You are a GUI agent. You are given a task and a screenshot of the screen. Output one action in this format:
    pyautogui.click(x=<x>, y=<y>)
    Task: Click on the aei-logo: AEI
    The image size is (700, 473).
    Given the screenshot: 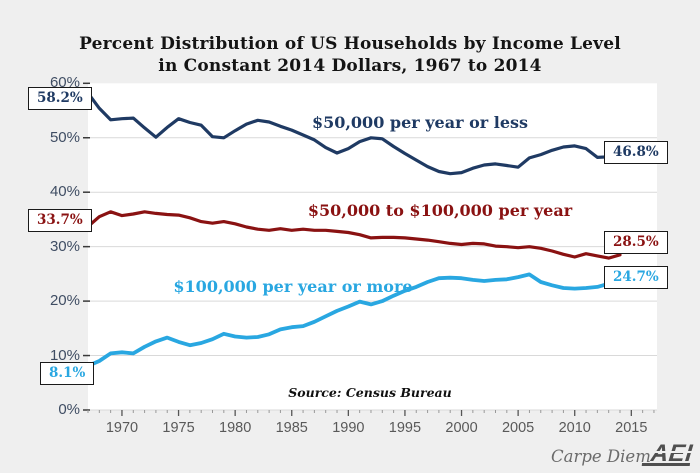 What is the action you would take?
    pyautogui.click(x=671, y=453)
    